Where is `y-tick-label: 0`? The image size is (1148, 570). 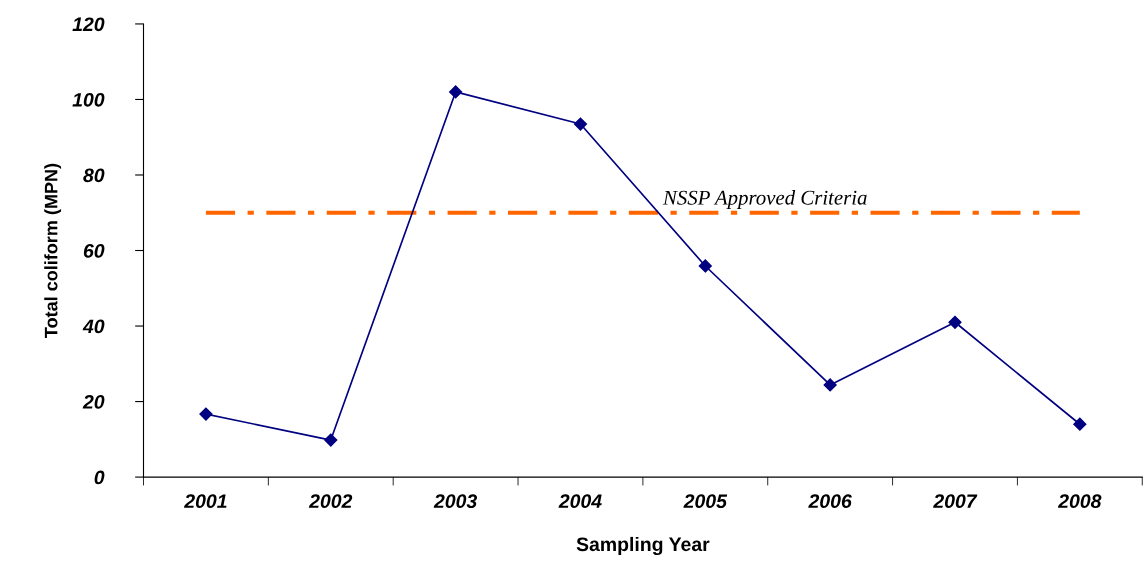
y-tick-label: 0 is located at coordinates (99, 477).